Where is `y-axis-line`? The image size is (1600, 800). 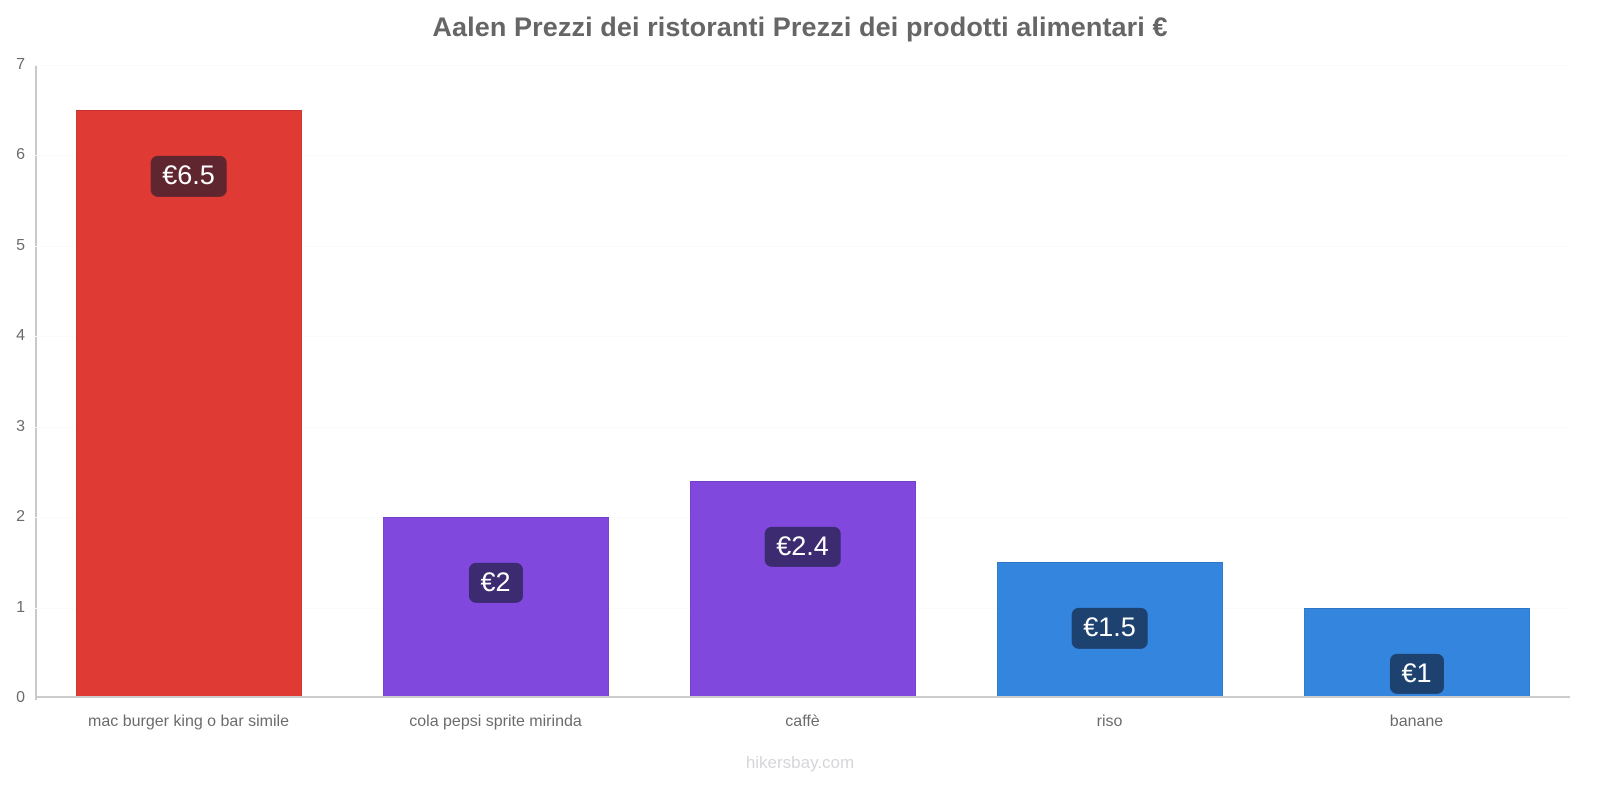 y-axis-line is located at coordinates (36, 382).